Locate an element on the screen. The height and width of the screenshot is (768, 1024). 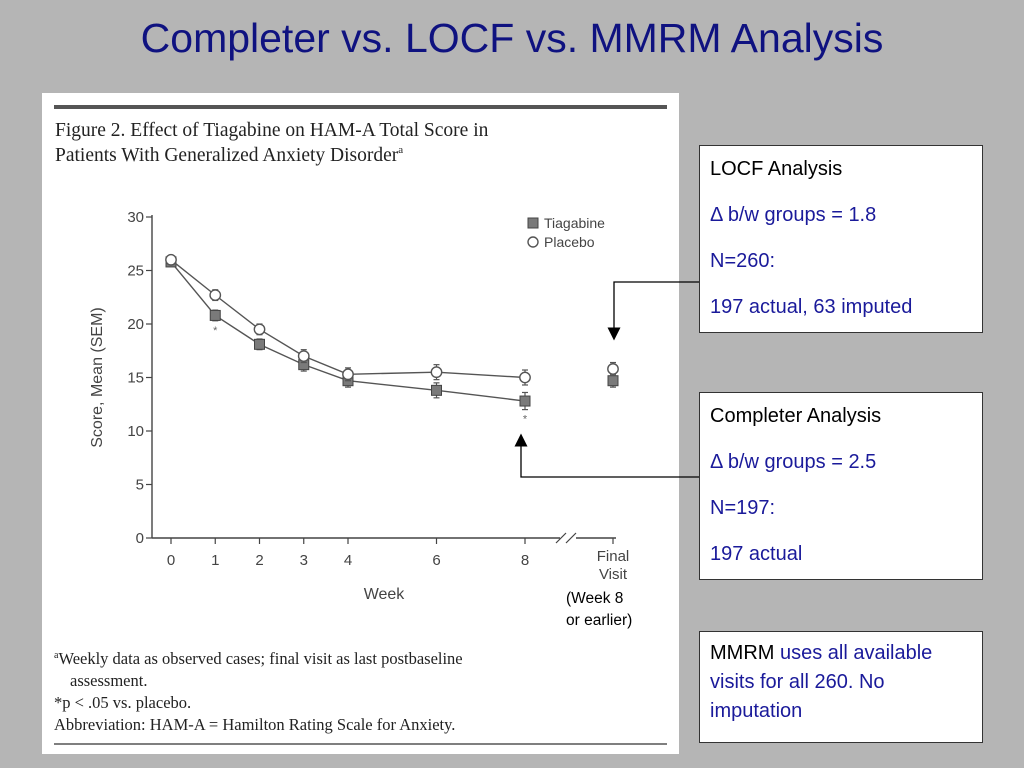
completer-n: N=197: is located at coordinates (743, 508).